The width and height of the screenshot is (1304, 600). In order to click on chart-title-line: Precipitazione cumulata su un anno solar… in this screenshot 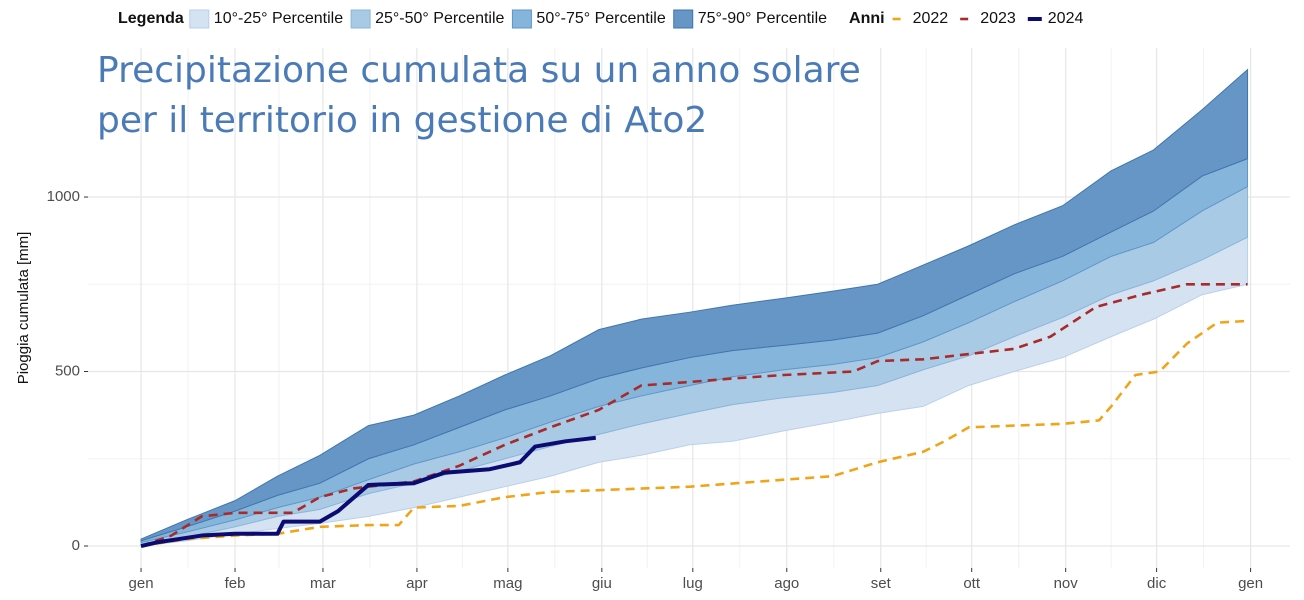, I will do `click(479, 70)`.